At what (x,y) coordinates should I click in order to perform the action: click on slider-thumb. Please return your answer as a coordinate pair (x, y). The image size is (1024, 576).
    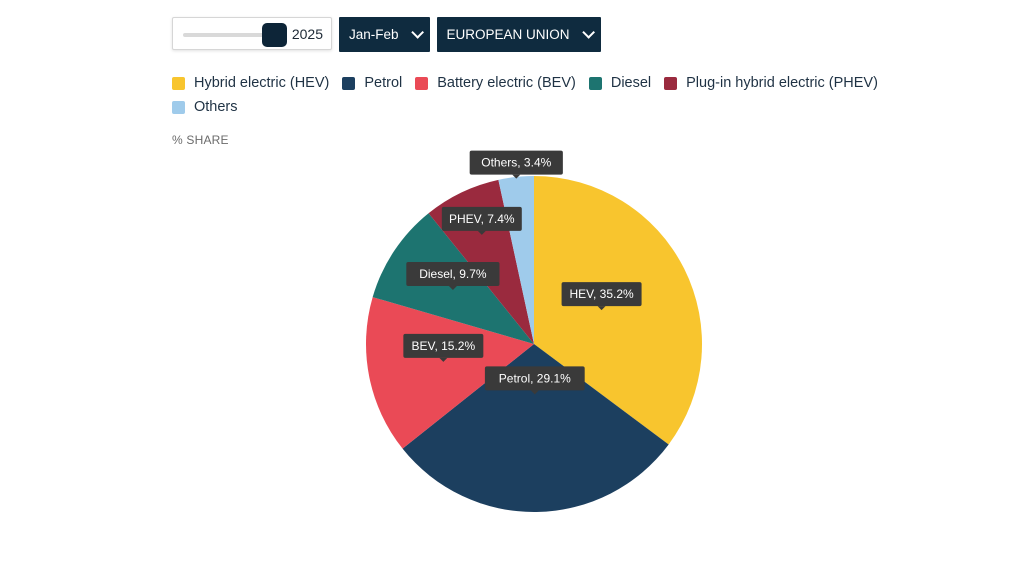
    Looking at the image, I should click on (274, 35).